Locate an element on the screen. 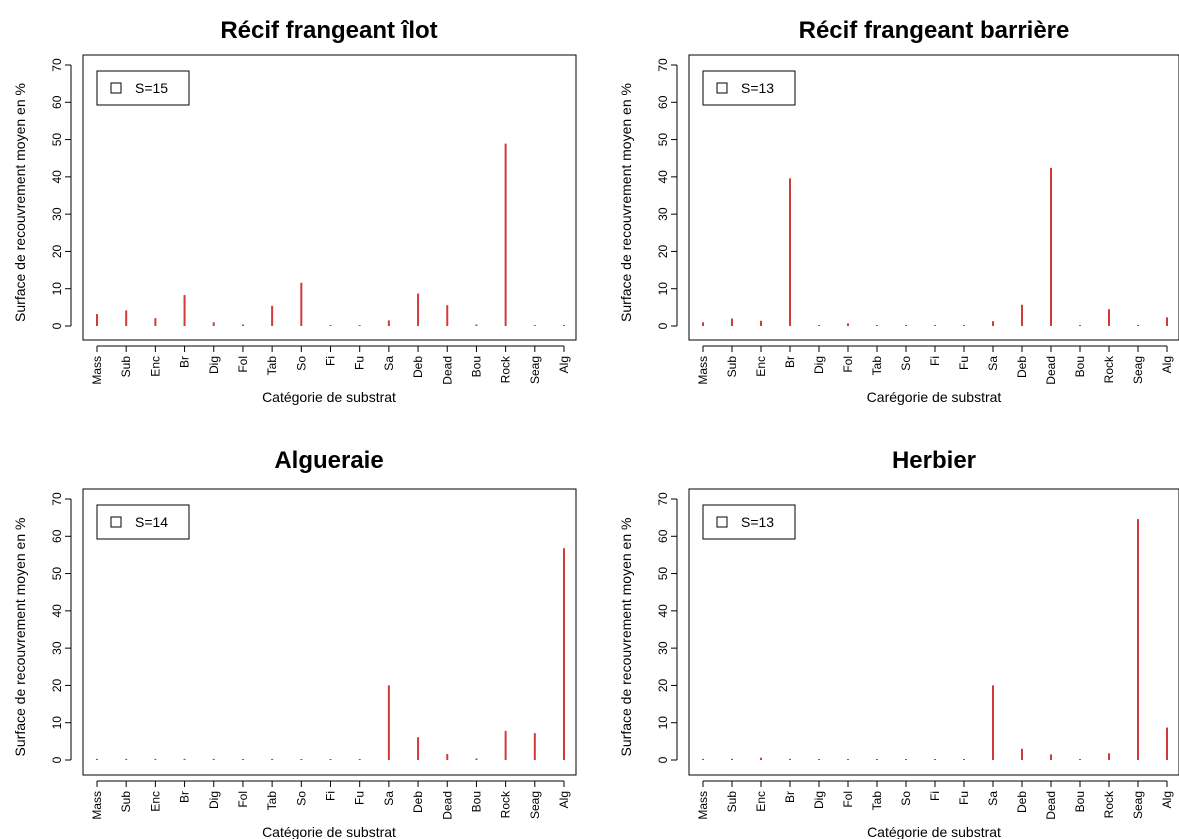 The width and height of the screenshot is (1179, 839). chart-title: Récif frangeant barrière is located at coordinates (934, 30).